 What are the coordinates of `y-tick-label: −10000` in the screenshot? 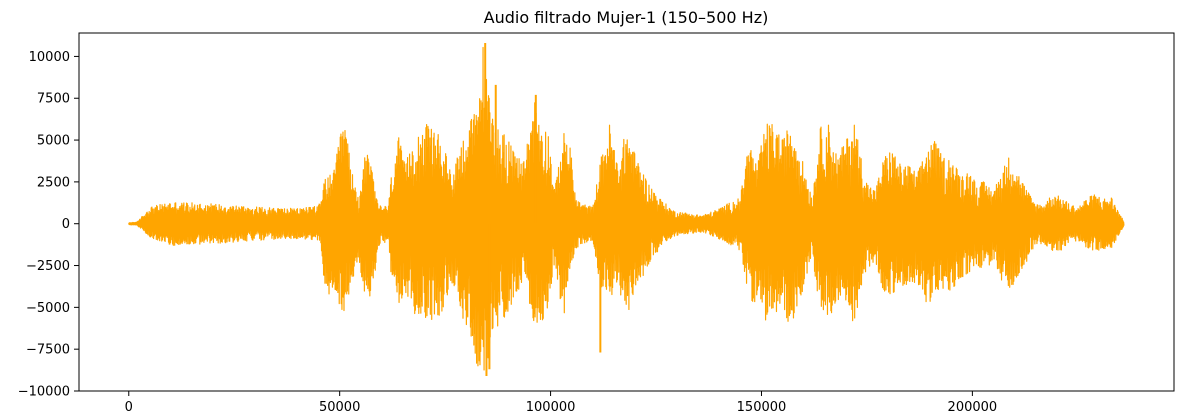 It's located at (44, 392).